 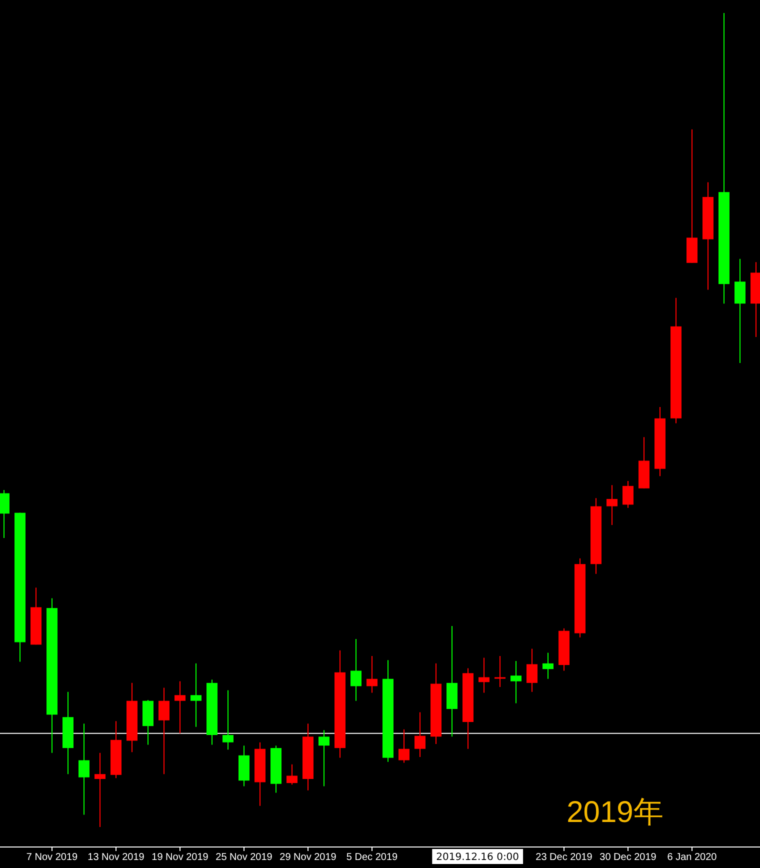 What do you see at coordinates (244, 857) in the screenshot?
I see `x-tick-label: 25 Nov 2019` at bounding box center [244, 857].